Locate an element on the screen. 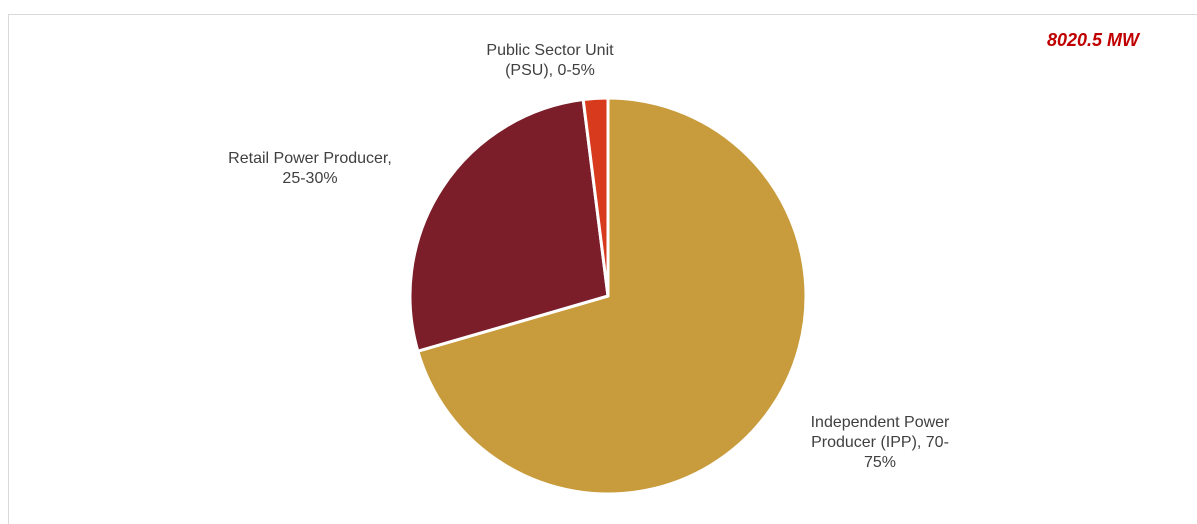  data-label-independent-power-producer-ipp: Independent Power Producer (IPP), 70- 75% is located at coordinates (880, 442).